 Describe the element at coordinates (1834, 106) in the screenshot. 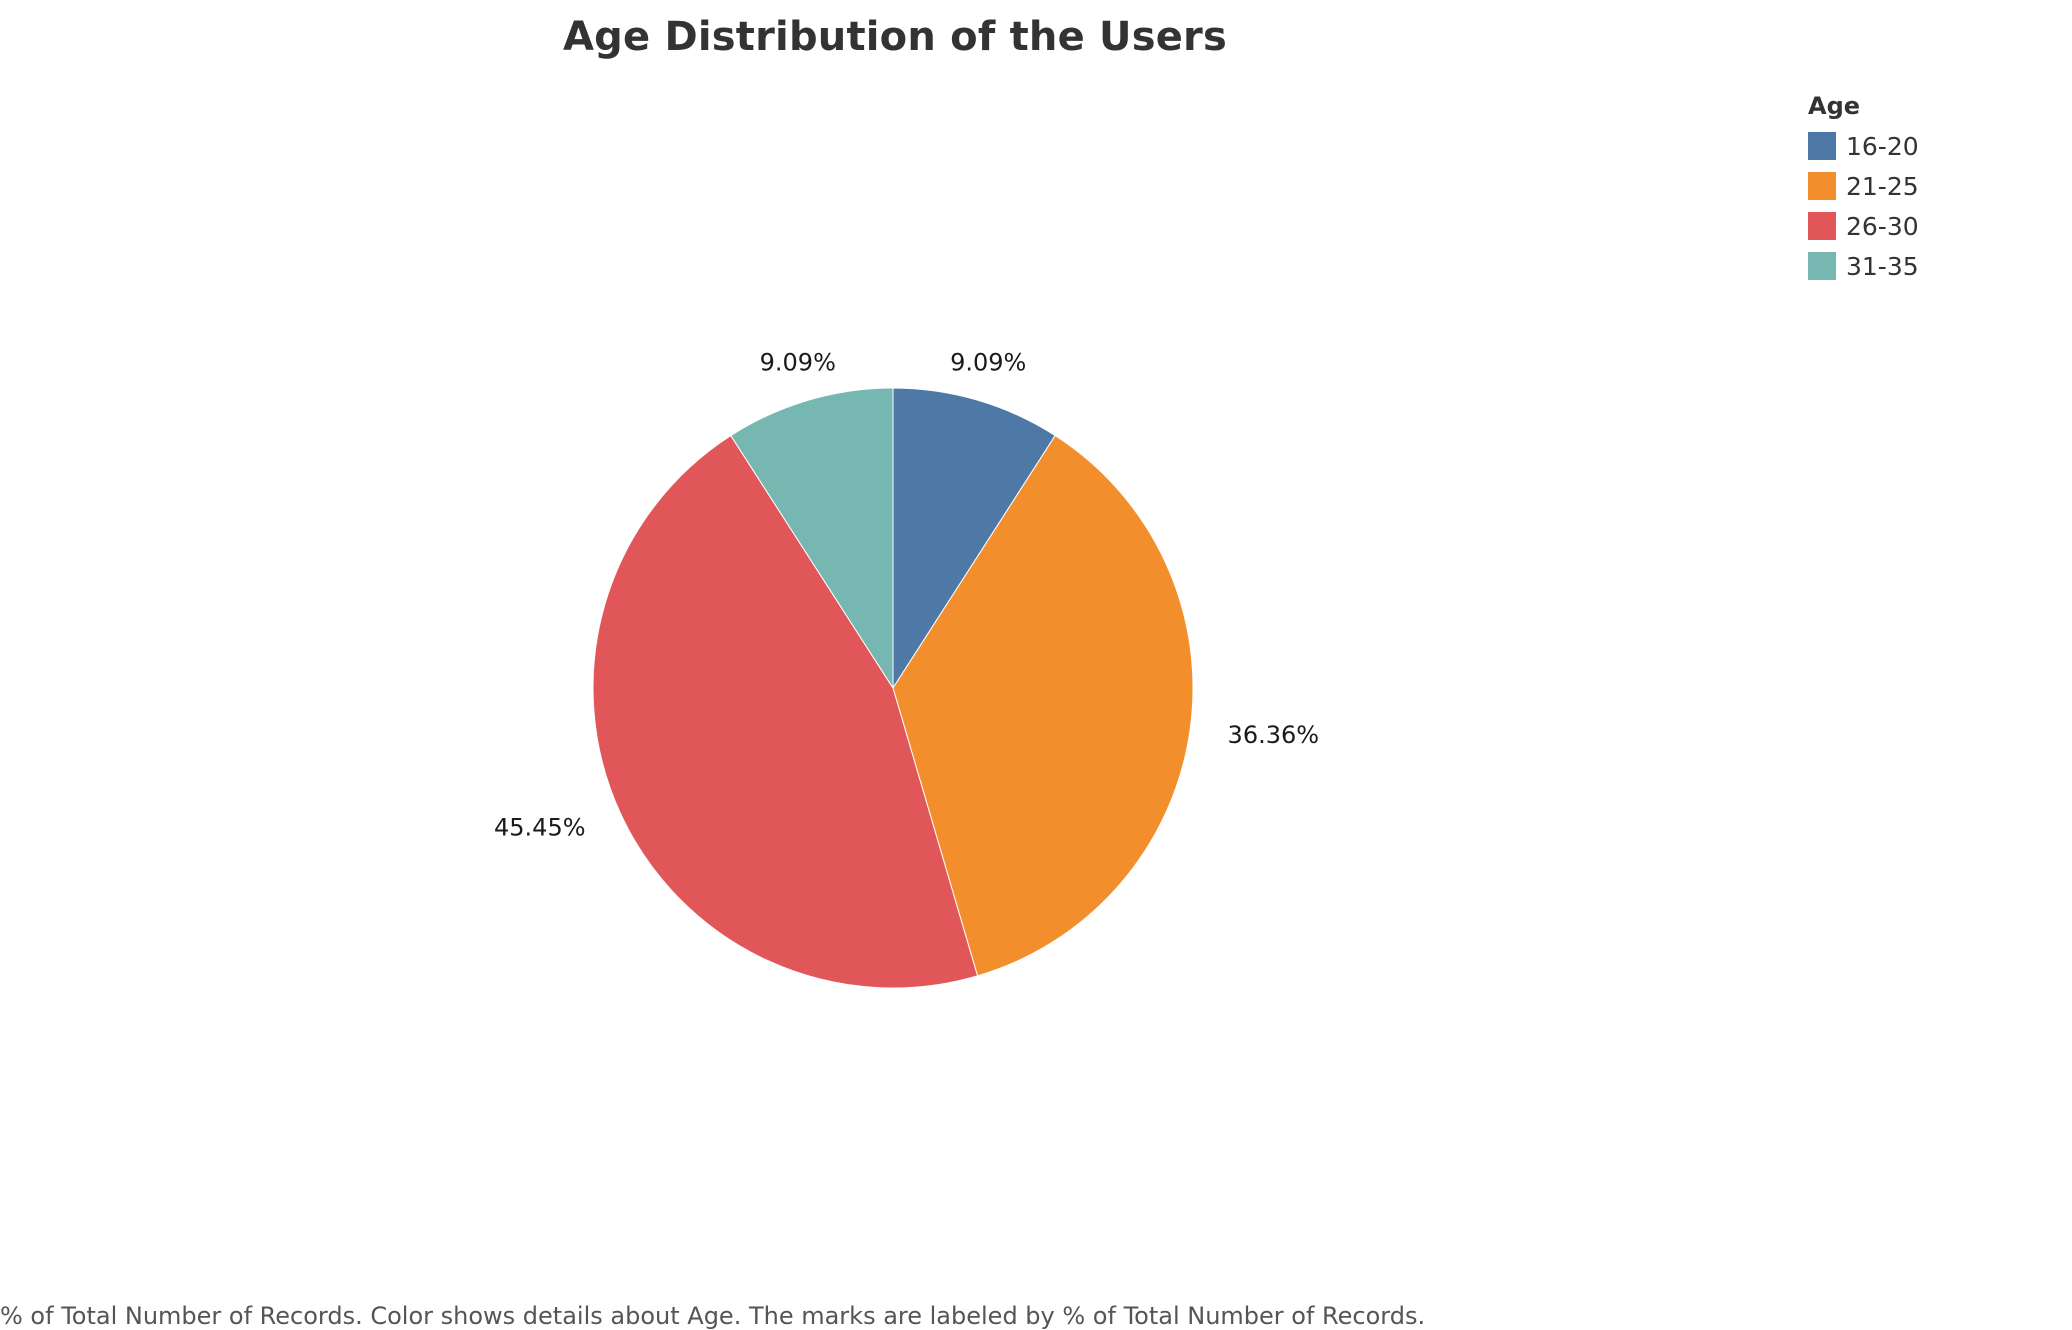

I see `legend-title: Age` at that location.